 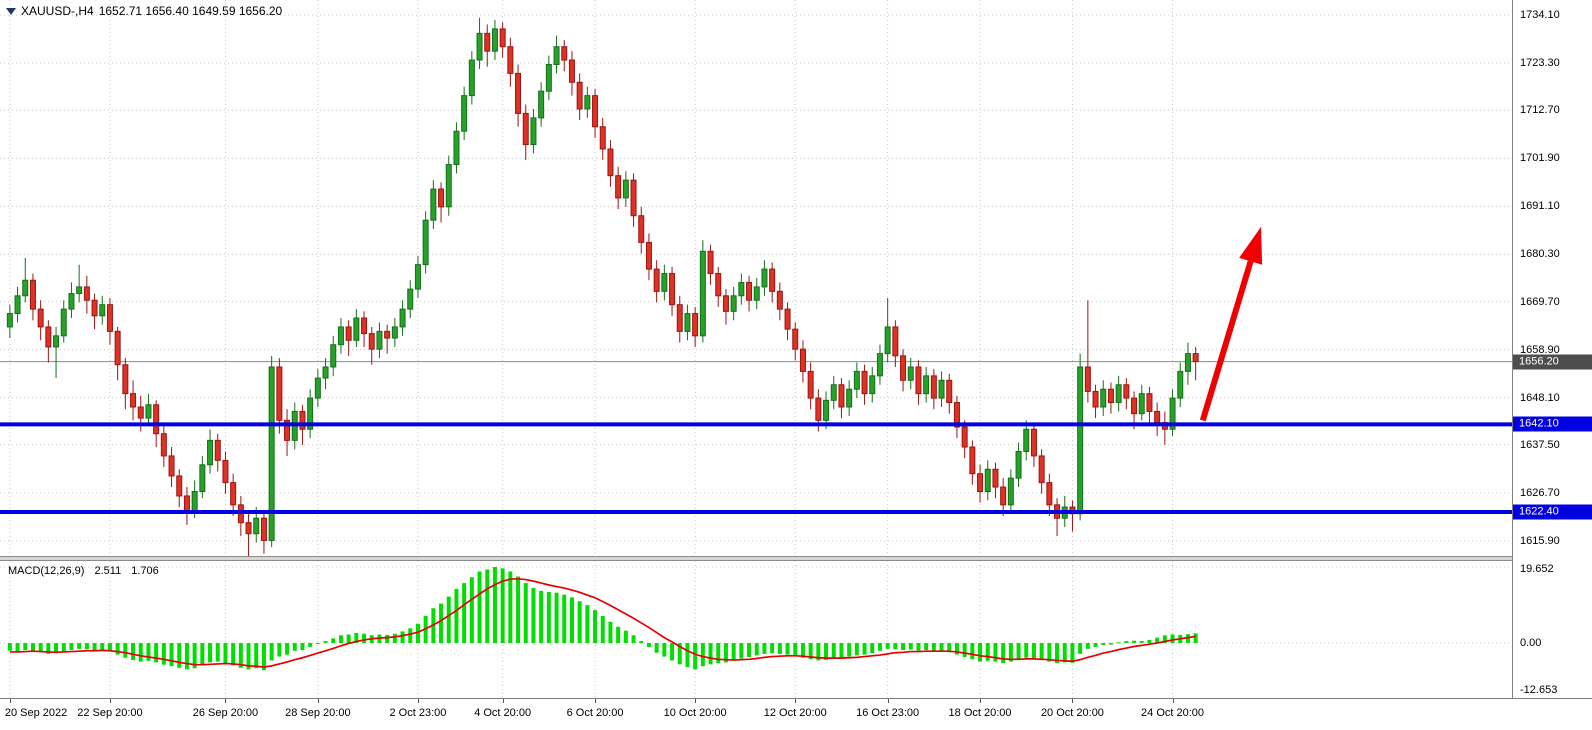 What do you see at coordinates (695, 713) in the screenshot?
I see `time-axis-label: 10 Oct 20:00` at bounding box center [695, 713].